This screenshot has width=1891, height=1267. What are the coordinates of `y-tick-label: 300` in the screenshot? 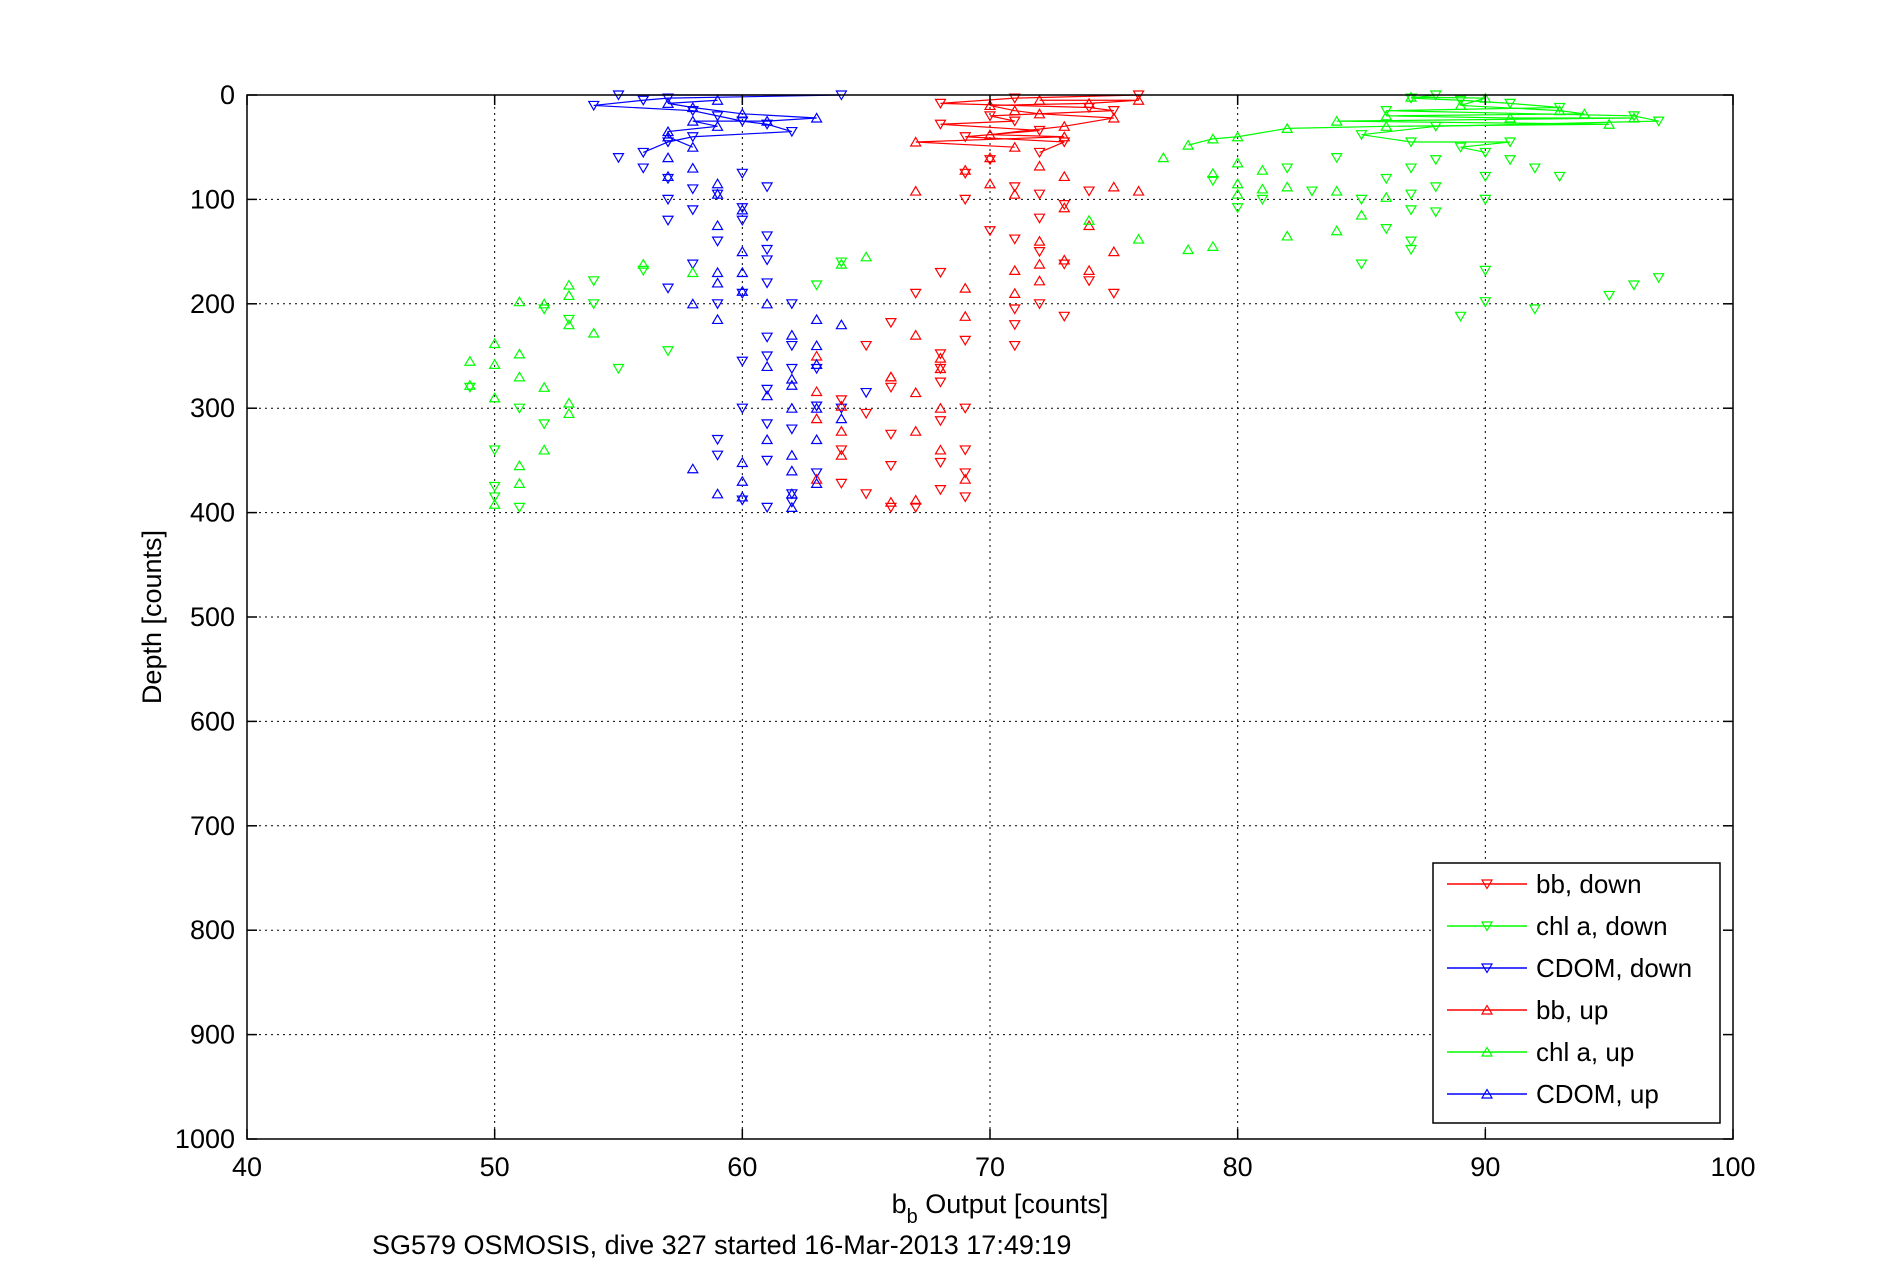 It's located at (212, 408).